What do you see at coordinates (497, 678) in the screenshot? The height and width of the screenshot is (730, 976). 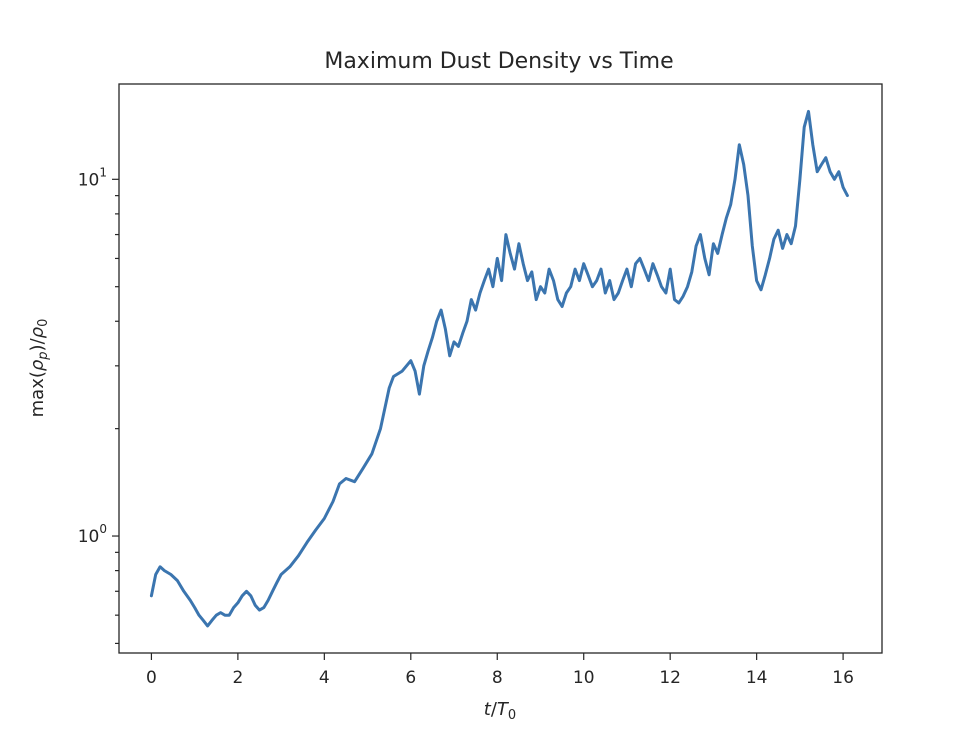 I see `x-tick-label: 8` at bounding box center [497, 678].